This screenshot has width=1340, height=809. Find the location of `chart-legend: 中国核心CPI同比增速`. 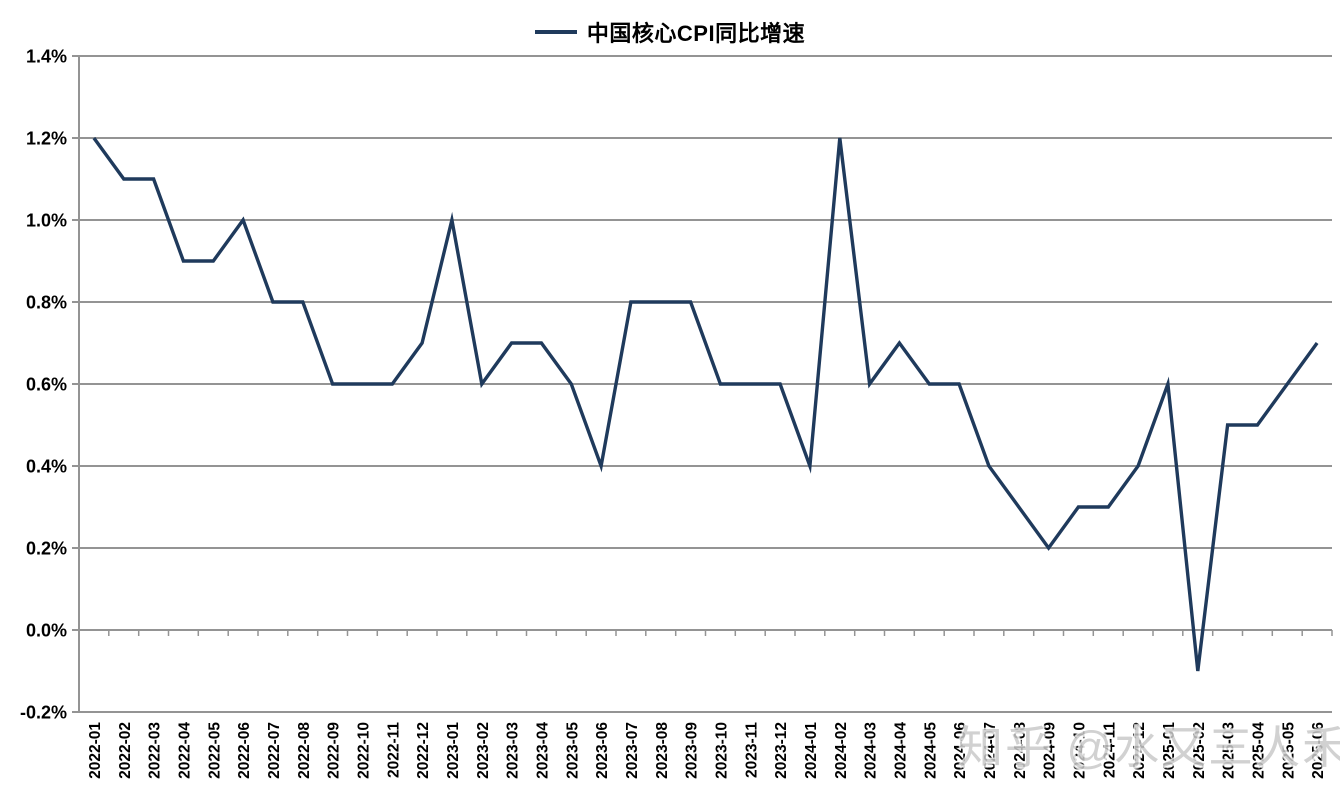

chart-legend: 中国核心CPI同比增速 is located at coordinates (670, 32).